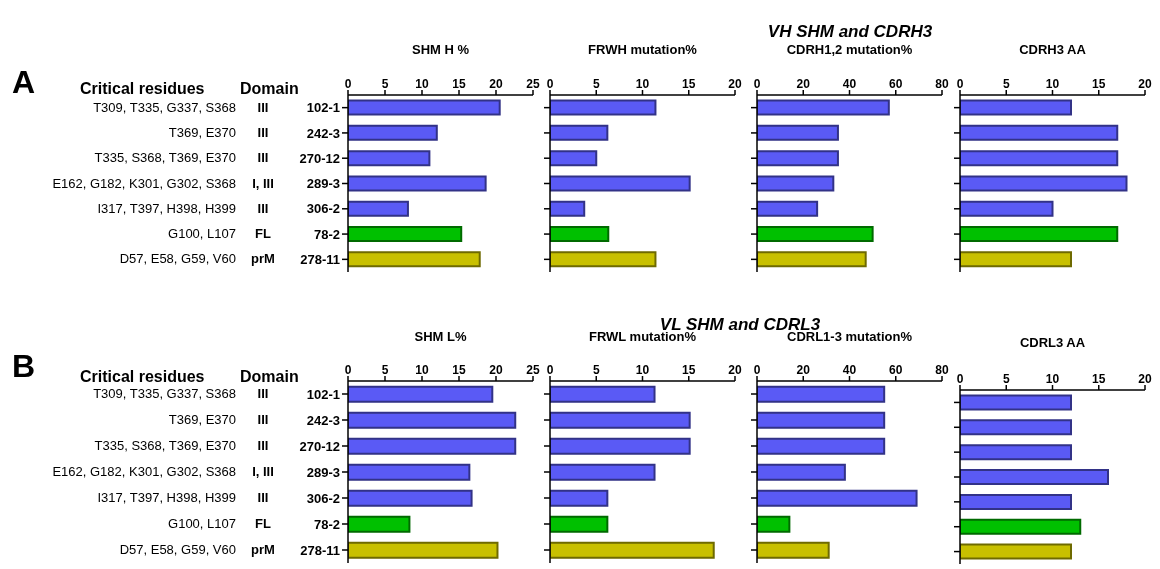 The width and height of the screenshot is (1160, 569). Describe the element at coordinates (323, 133) in the screenshot. I see `y-tick-label: 242-3` at that location.